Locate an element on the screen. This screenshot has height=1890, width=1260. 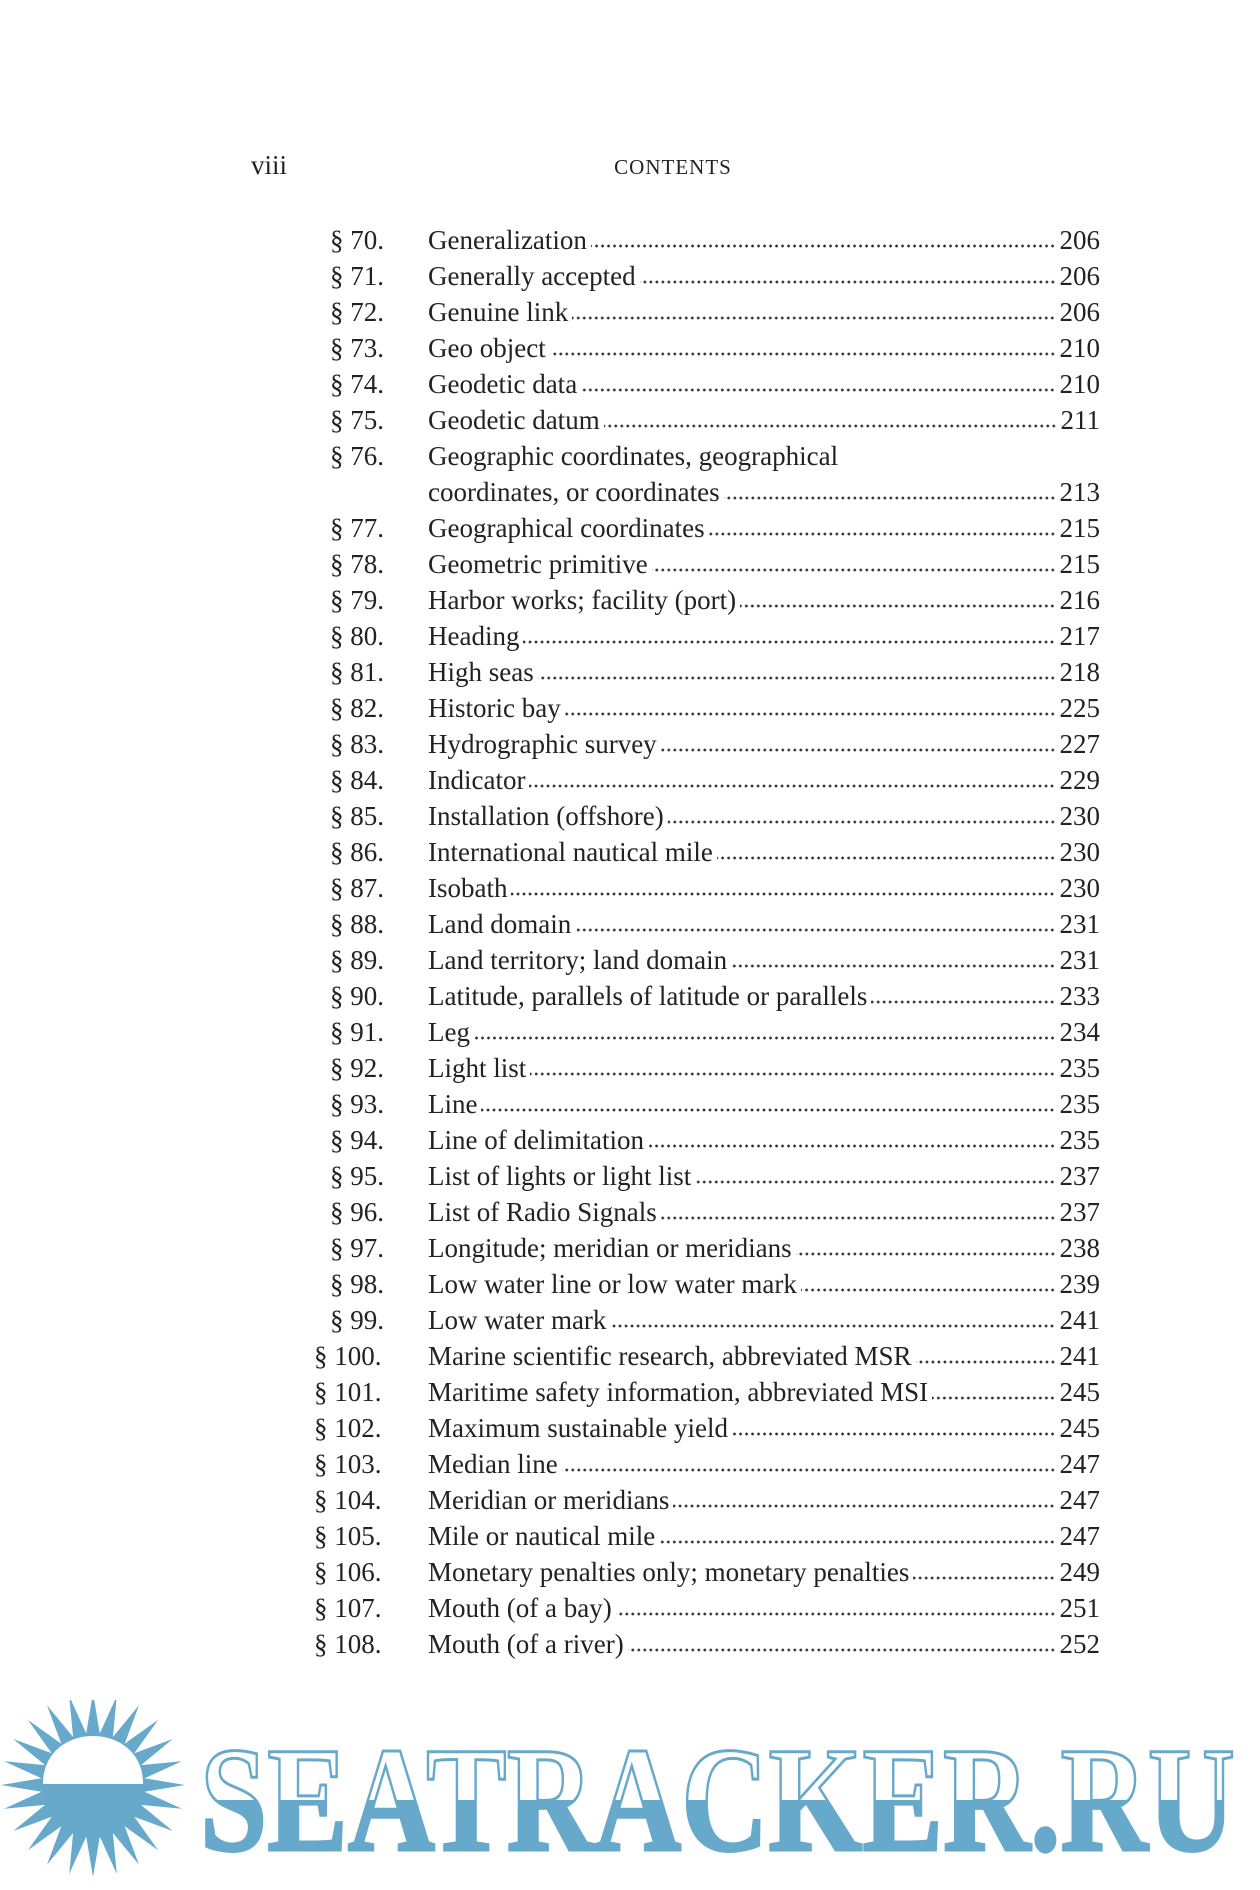
toc-entry: § 97. Longitude; meridian or meridians 238 is located at coordinates (715, 1248).